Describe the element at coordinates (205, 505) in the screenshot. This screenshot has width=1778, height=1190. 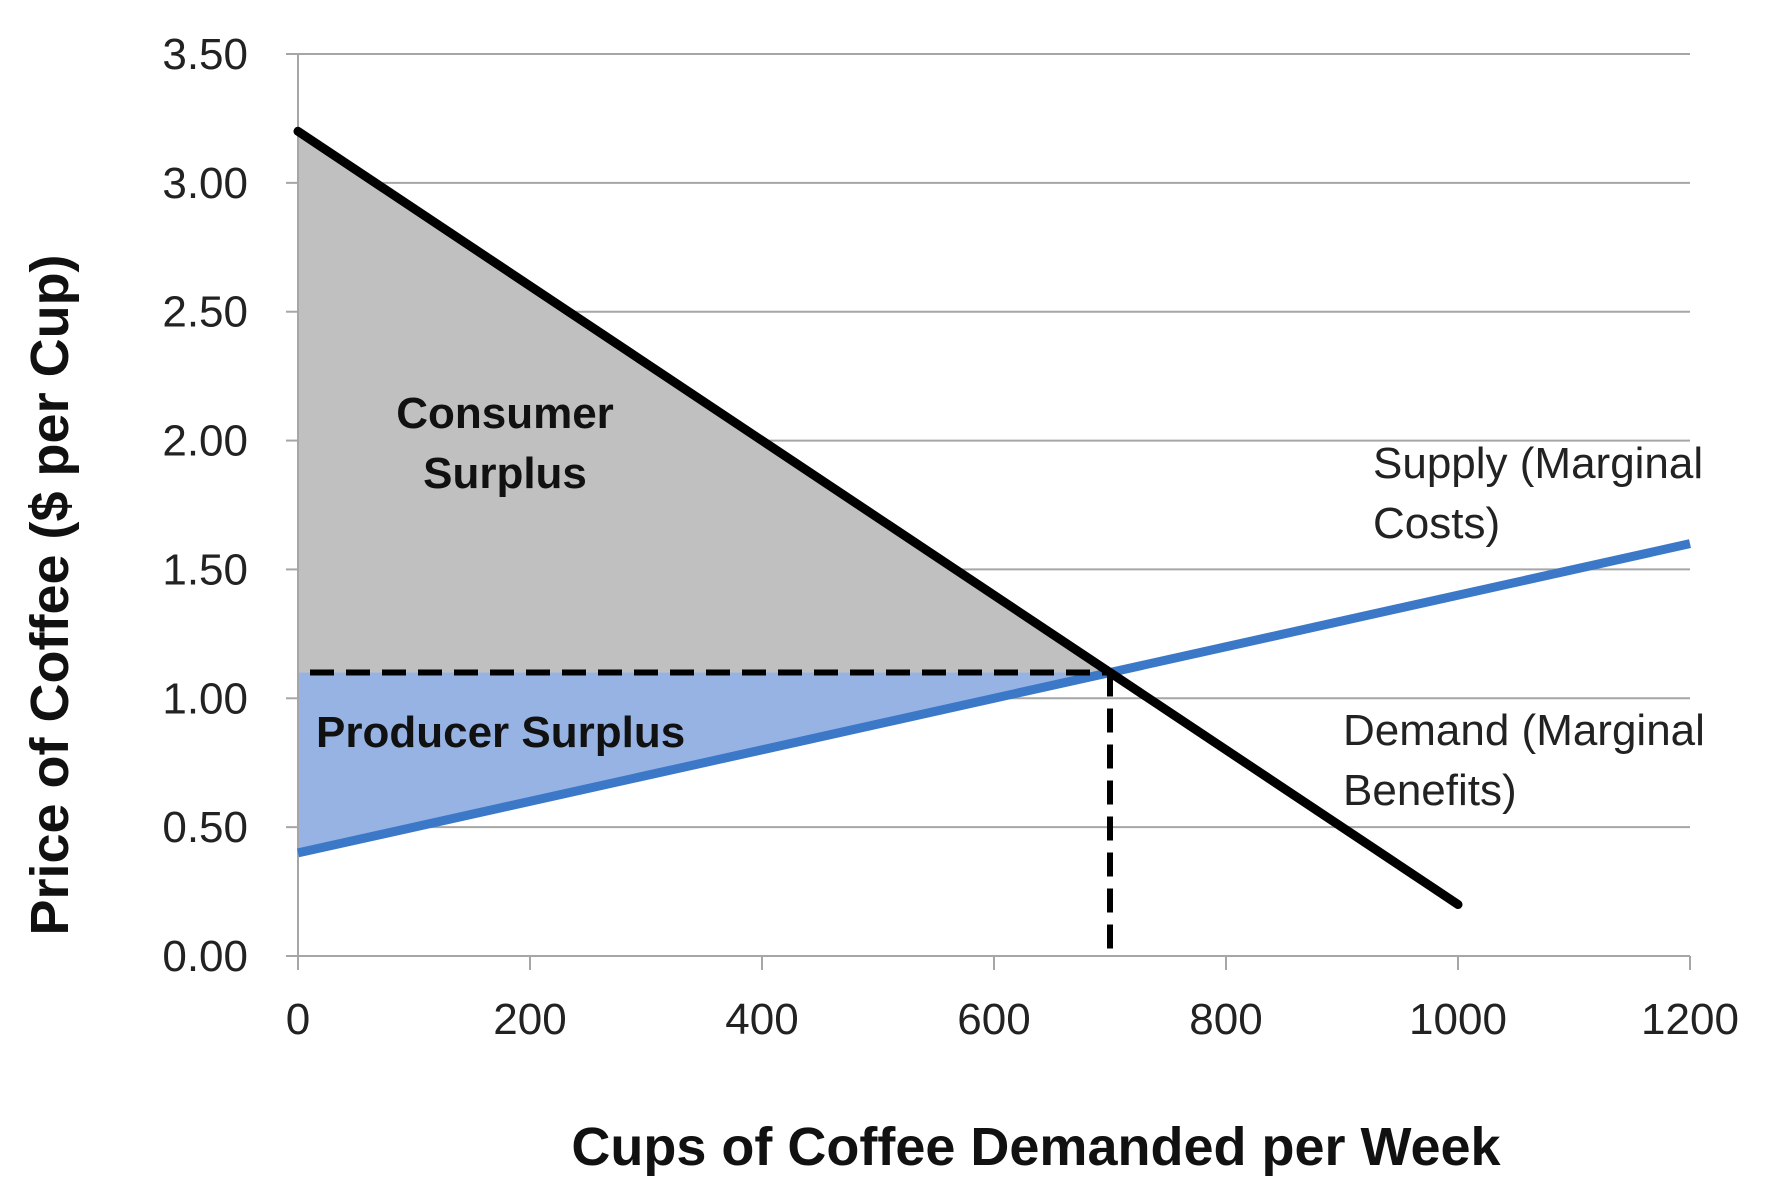
I see `y-tick-labels: 0.00 0.50 1.00 1.50 2.00 2.50 3.00 3.50` at that location.